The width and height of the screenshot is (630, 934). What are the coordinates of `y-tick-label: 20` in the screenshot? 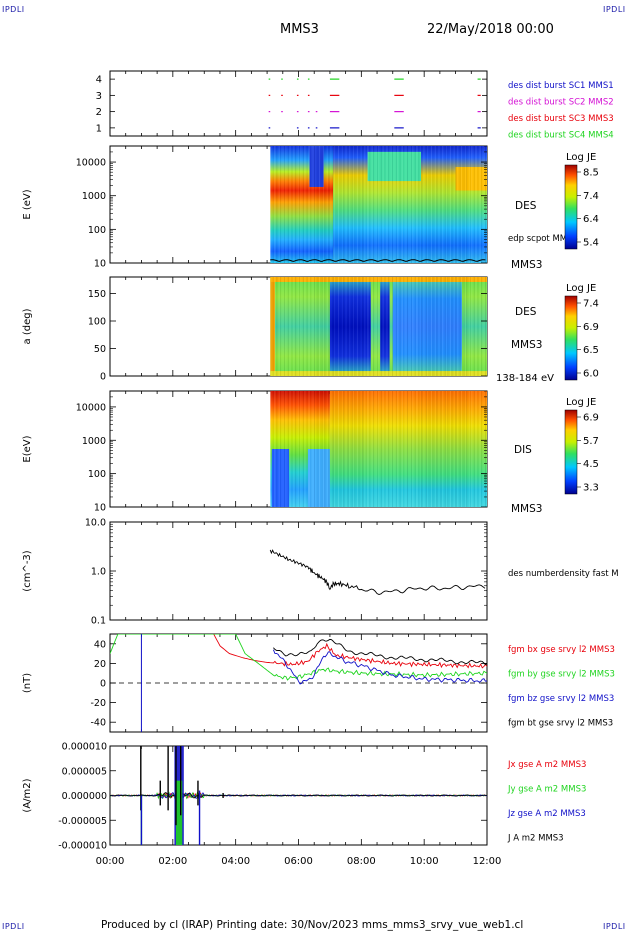 It's located at (100, 664).